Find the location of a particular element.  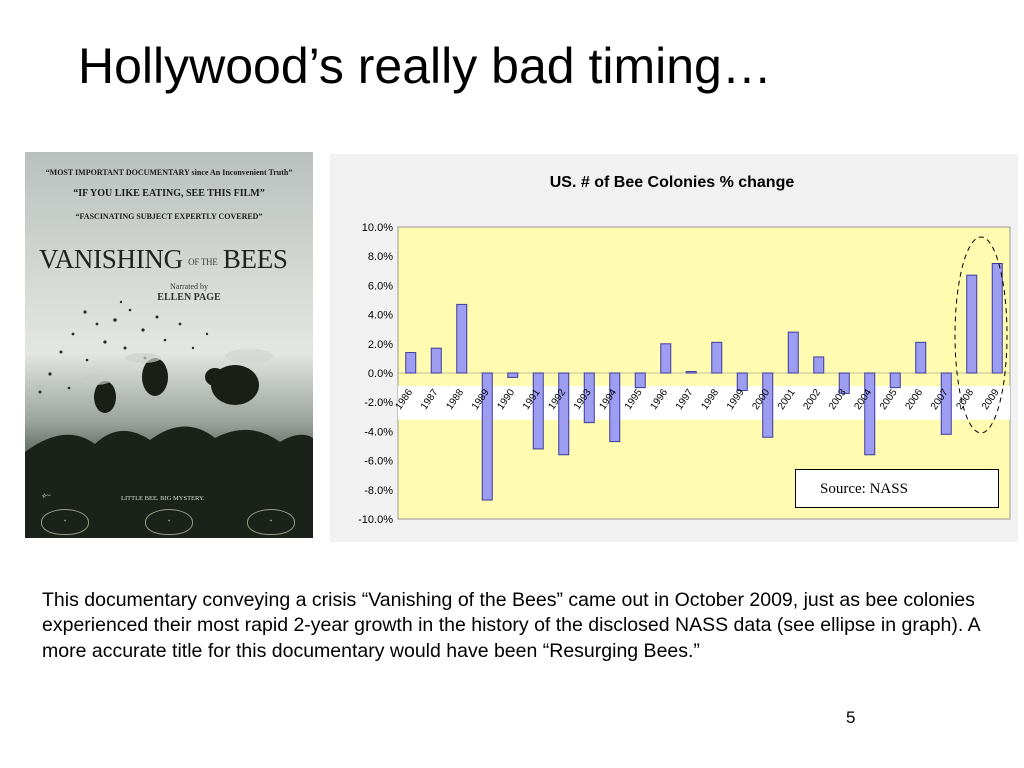

bar-2002 is located at coordinates (819, 365).